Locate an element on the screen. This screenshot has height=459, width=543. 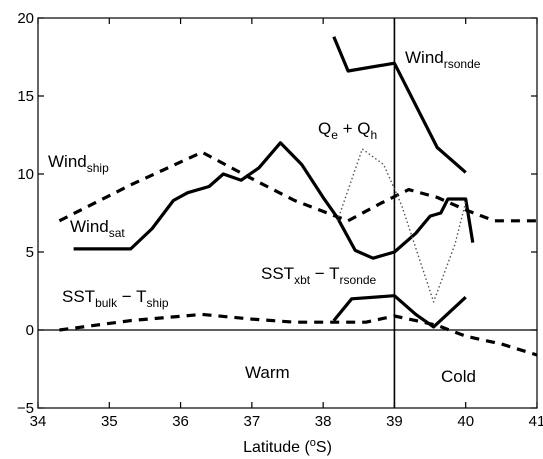
label-wind-rsonde: Windrsonde is located at coordinates (443, 59).